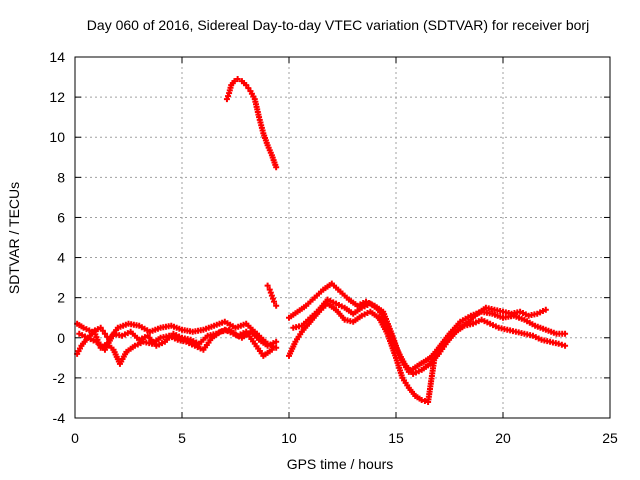  I want to click on y-tick-label: -2, so click(59, 378).